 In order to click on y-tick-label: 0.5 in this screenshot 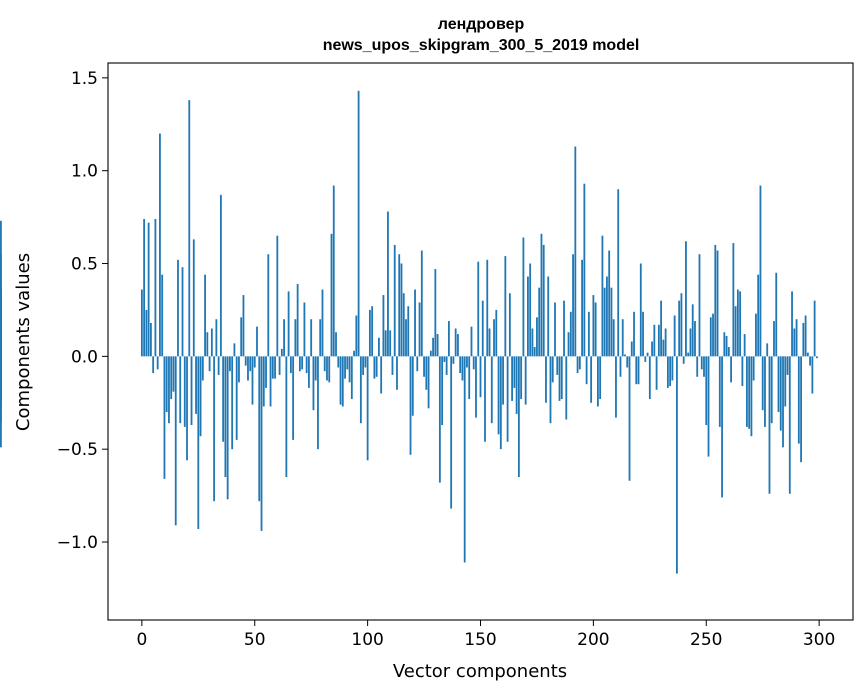, I will do `click(84, 265)`.